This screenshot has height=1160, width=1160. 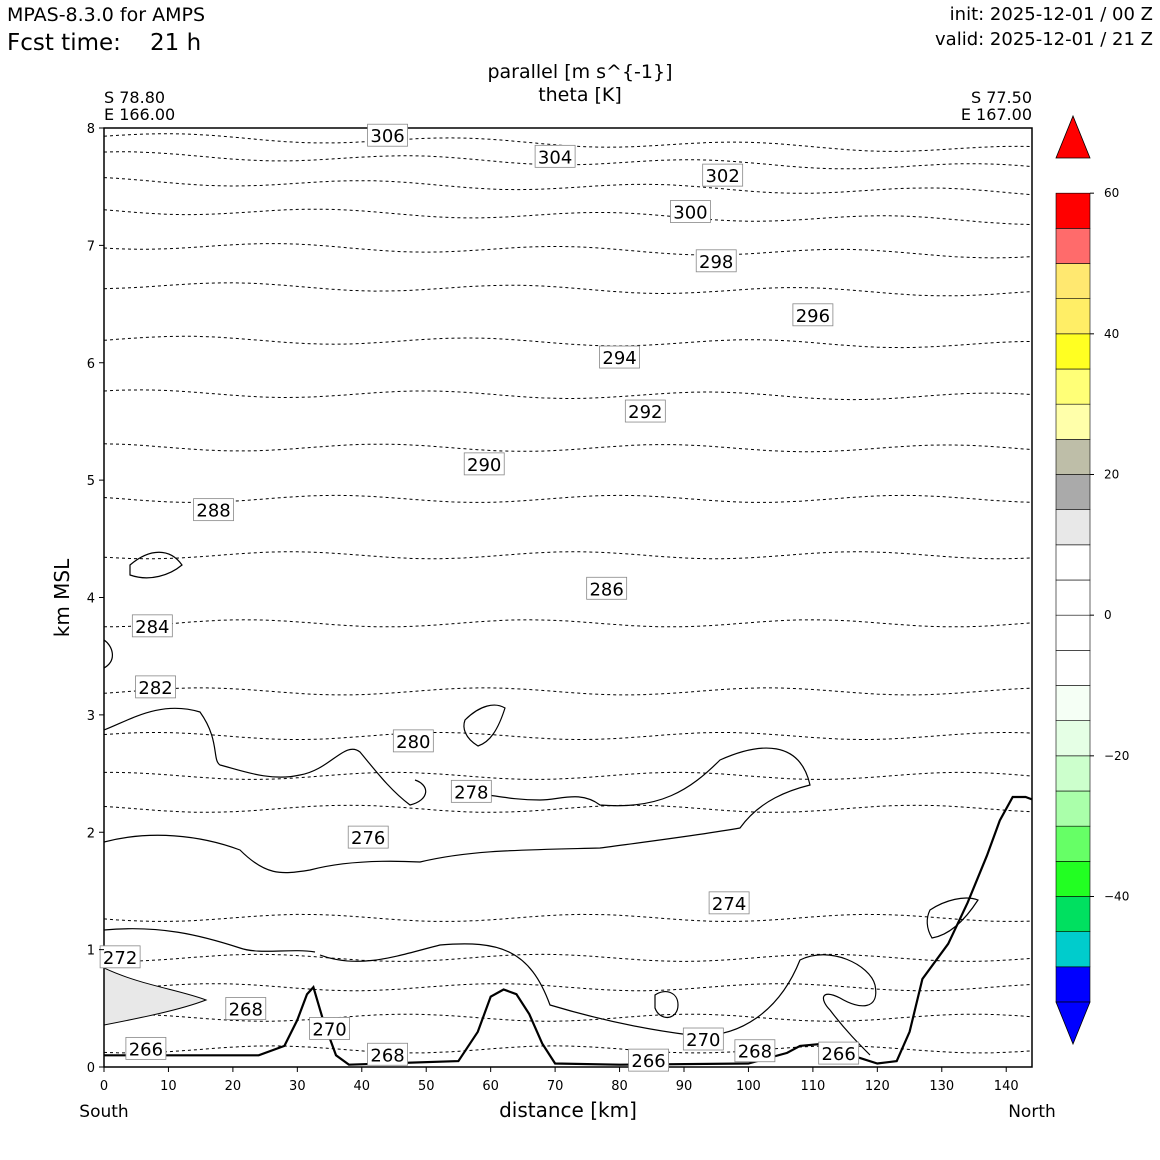 I want to click on colorbar-extend-max, so click(x=1073, y=136).